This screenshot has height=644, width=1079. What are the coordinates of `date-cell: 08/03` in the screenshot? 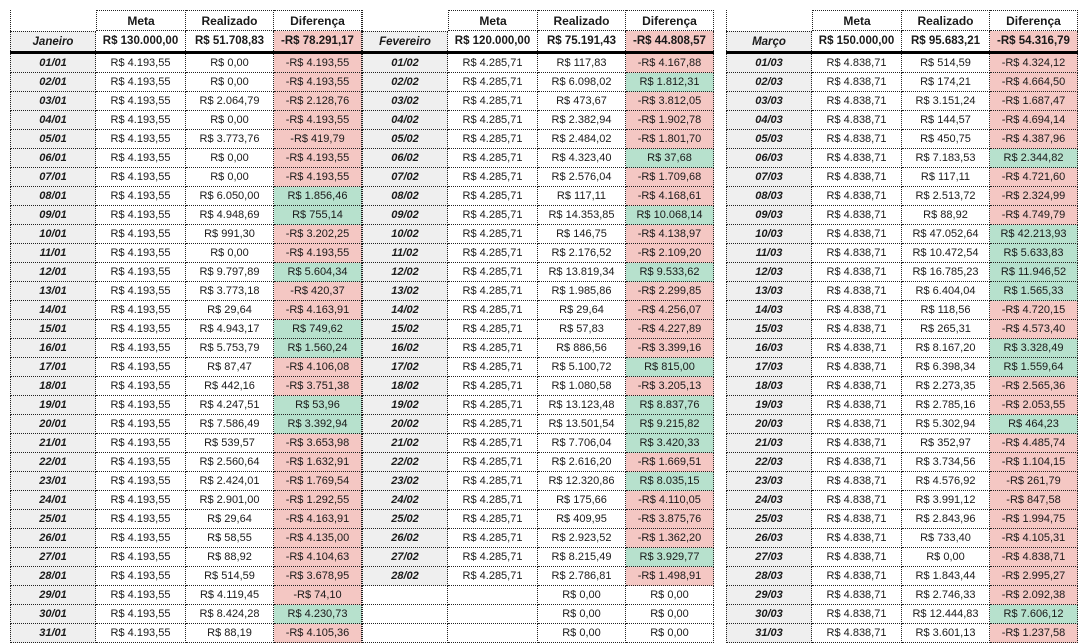 It's located at (769, 196).